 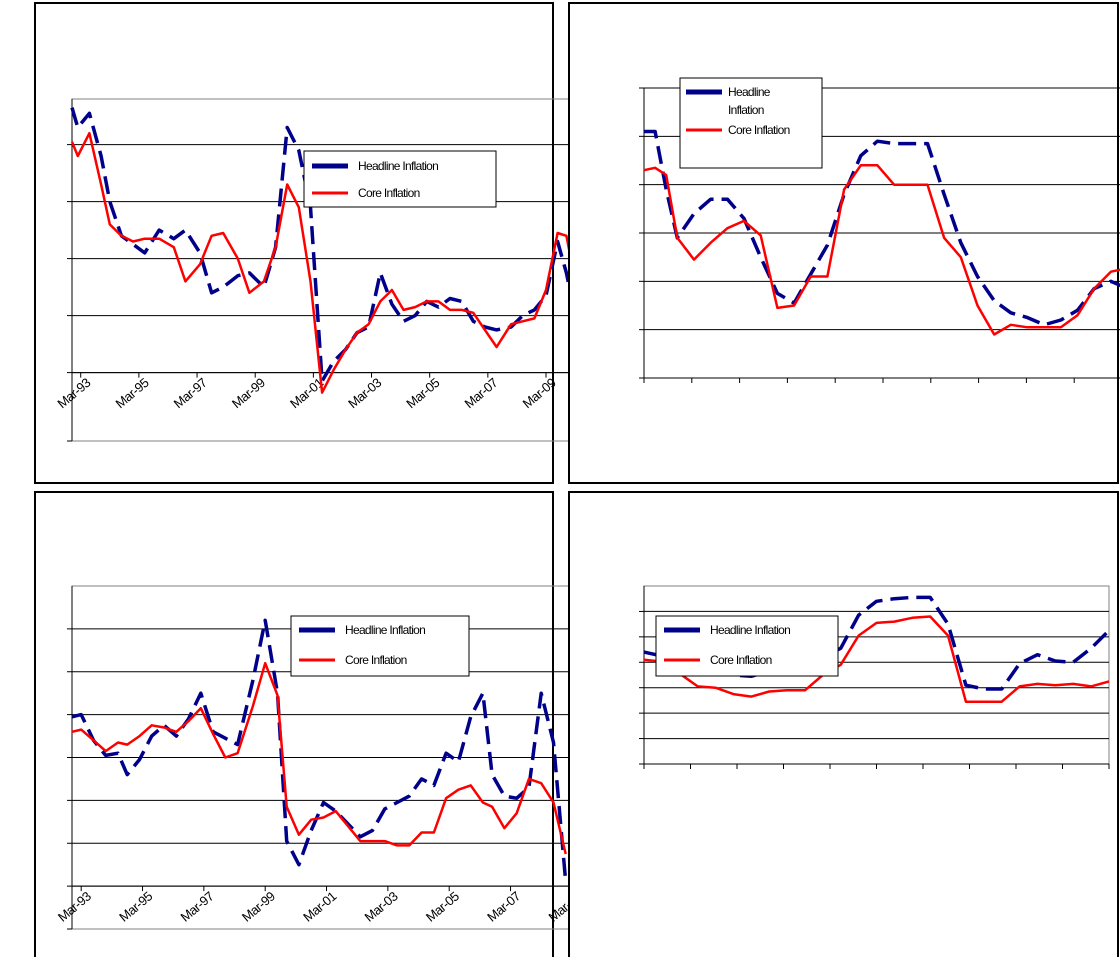 I want to click on x-tick-label: Mar-09, so click(x=539, y=393).